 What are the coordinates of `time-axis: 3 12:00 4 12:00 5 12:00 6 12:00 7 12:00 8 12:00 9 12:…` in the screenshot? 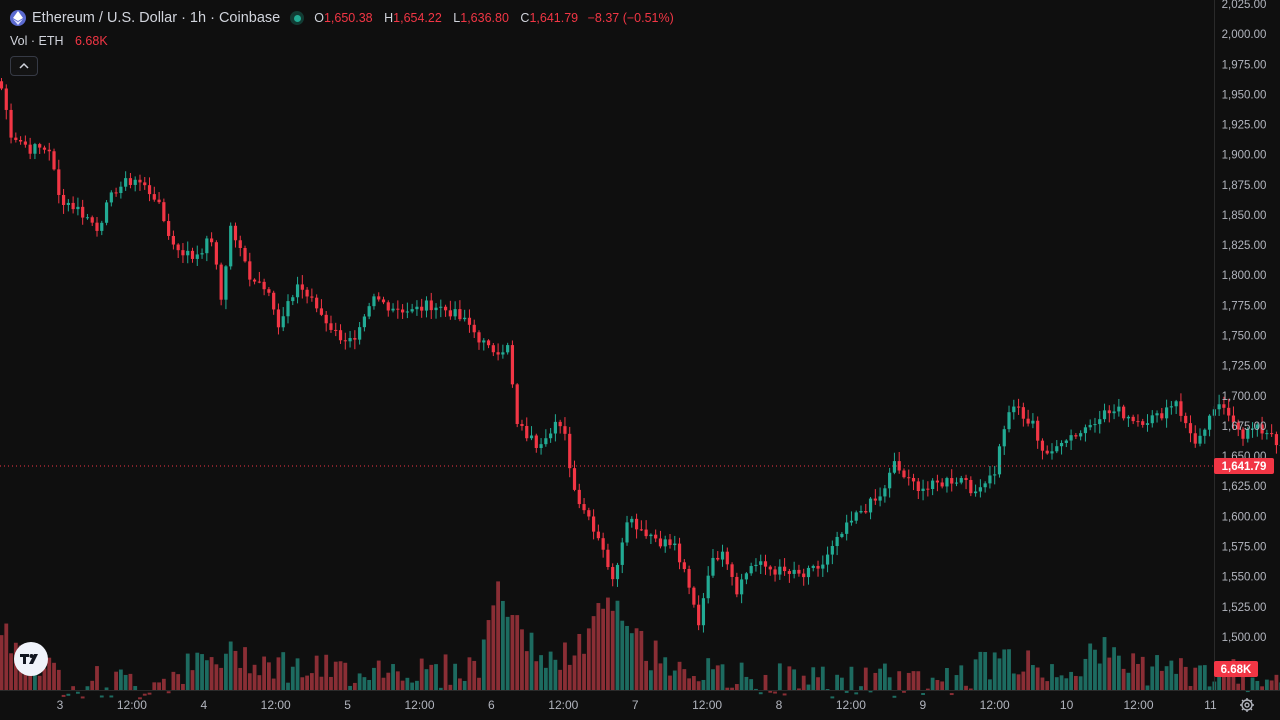 It's located at (637, 705).